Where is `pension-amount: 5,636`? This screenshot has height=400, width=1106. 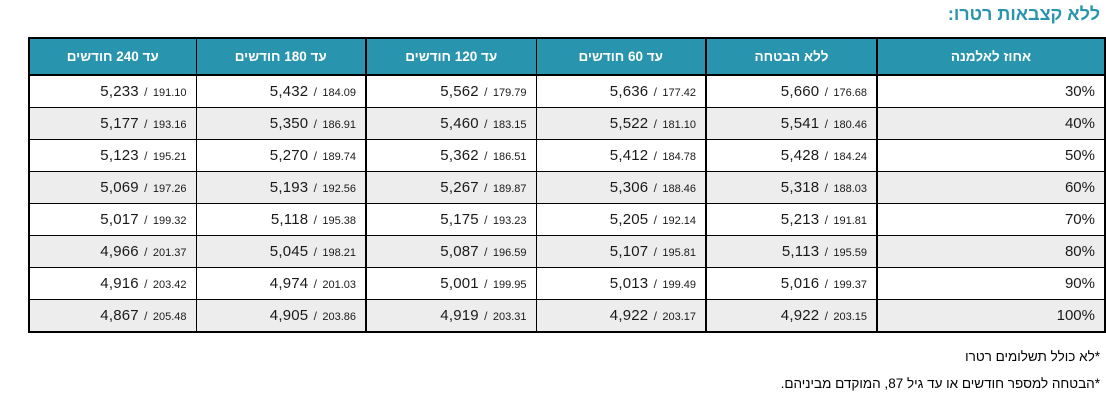 pension-amount: 5,636 is located at coordinates (629, 91).